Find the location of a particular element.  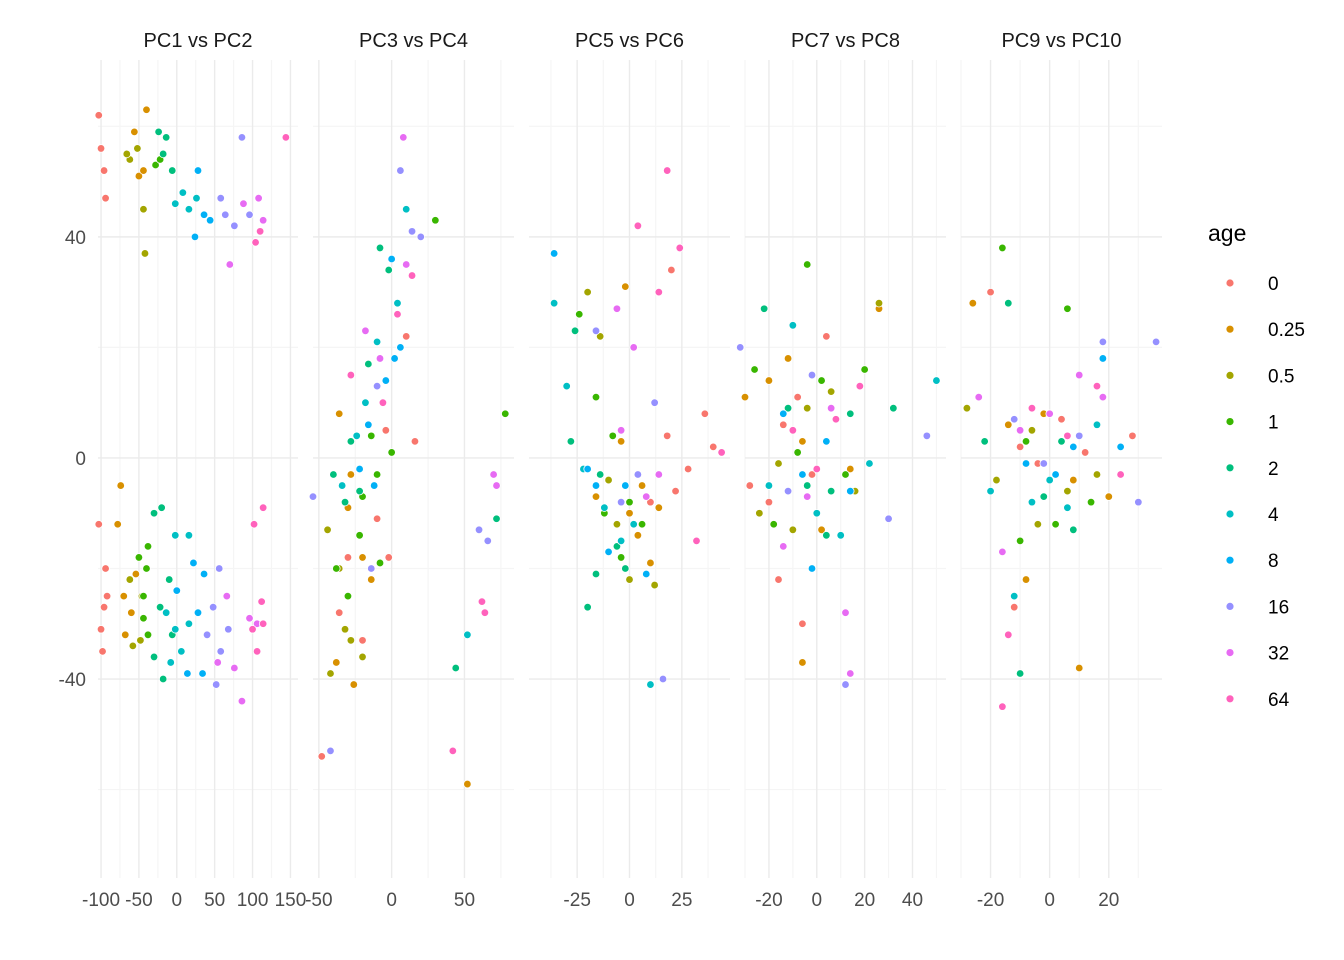

panel-4: -20 0 20 40 PC7 vs PC8 is located at coordinates (841, 470).